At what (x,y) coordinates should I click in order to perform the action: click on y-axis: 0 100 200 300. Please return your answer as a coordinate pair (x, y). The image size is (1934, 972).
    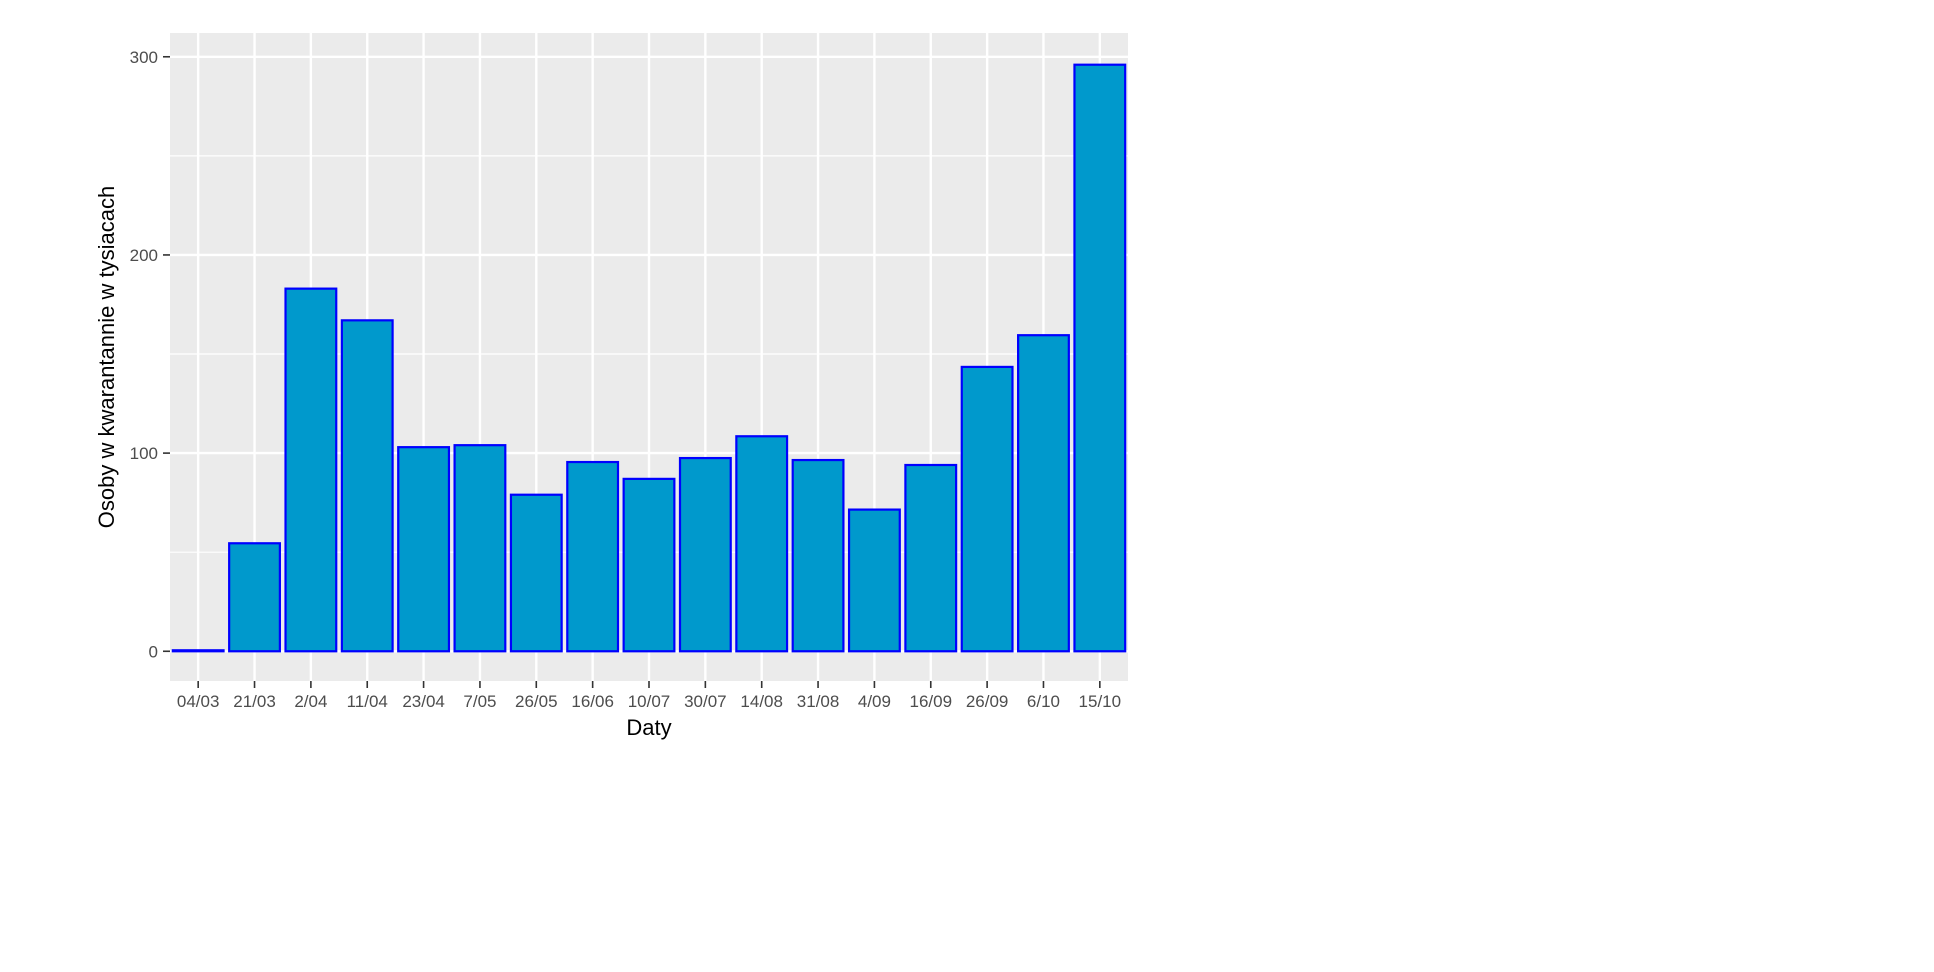
    Looking at the image, I should click on (150, 354).